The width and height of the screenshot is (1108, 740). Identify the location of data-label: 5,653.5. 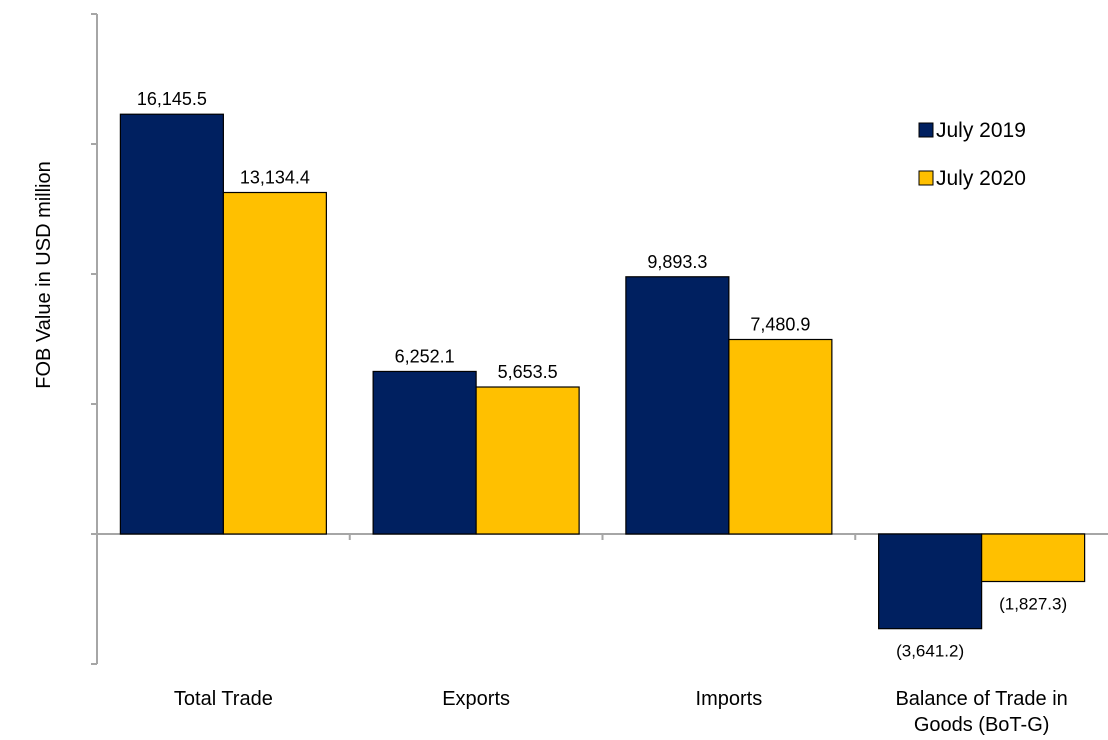
(528, 372).